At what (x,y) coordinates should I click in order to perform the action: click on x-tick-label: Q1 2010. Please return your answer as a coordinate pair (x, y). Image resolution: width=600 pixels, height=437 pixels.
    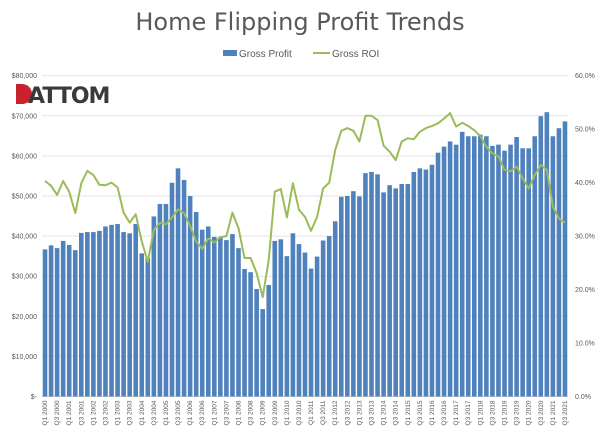
    Looking at the image, I should click on (287, 412).